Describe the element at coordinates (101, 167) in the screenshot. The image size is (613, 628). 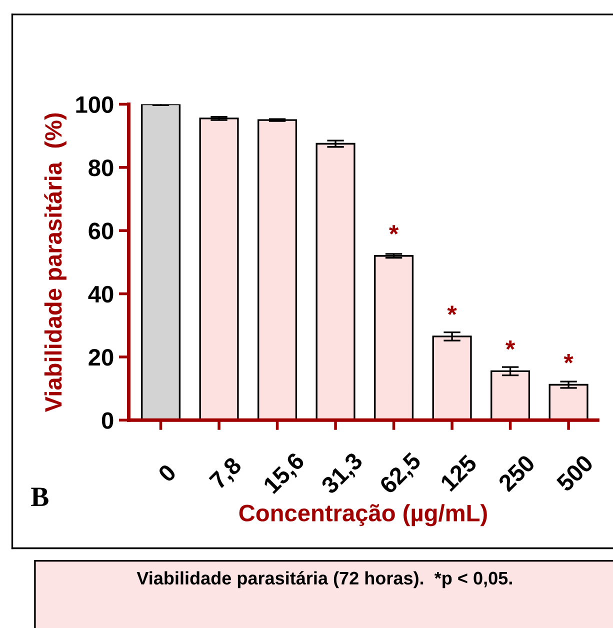
I see `y-tick-label: 80` at that location.